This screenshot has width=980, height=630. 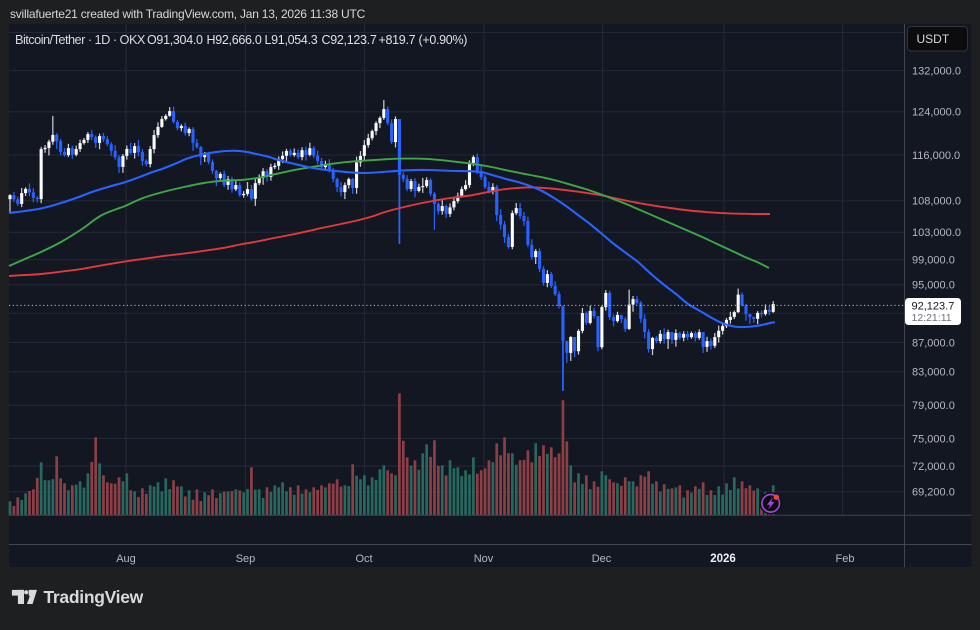 What do you see at coordinates (933, 261) in the screenshot?
I see `svg-text: 99,000.0` at bounding box center [933, 261].